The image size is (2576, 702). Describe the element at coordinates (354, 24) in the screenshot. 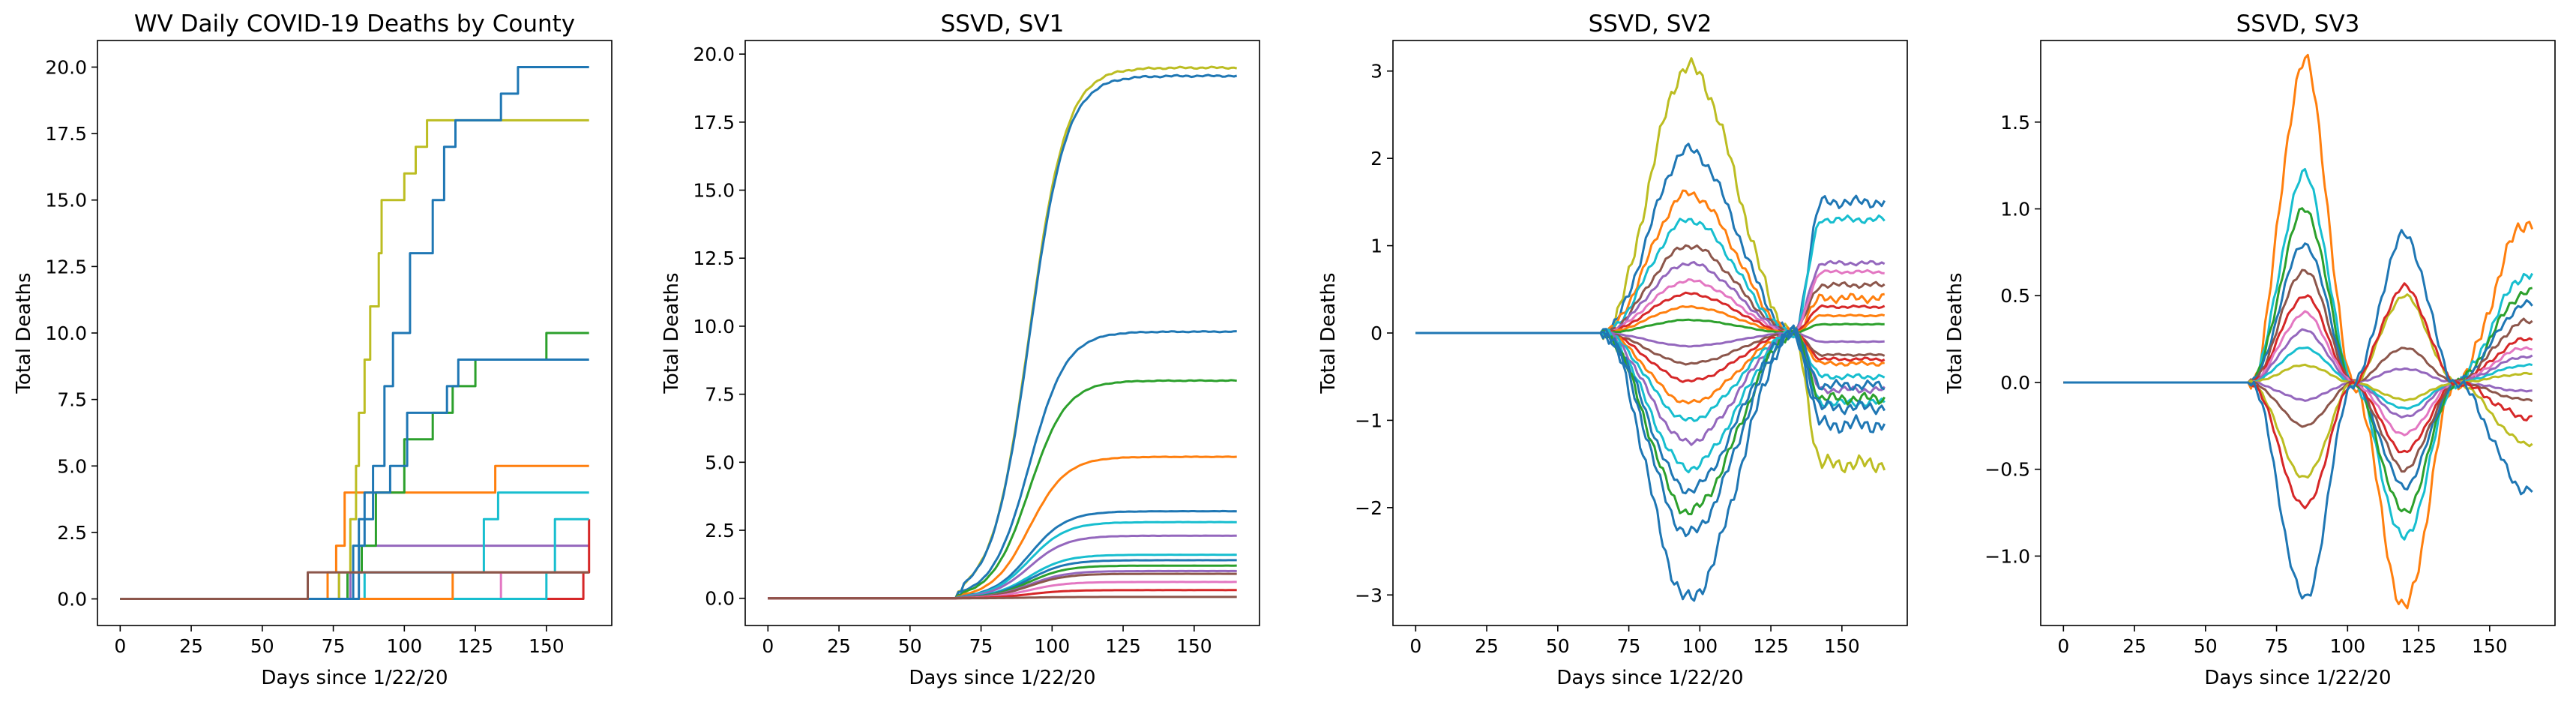

I see `chart-title-1: WV Daily COVID-19 Deaths by County` at that location.